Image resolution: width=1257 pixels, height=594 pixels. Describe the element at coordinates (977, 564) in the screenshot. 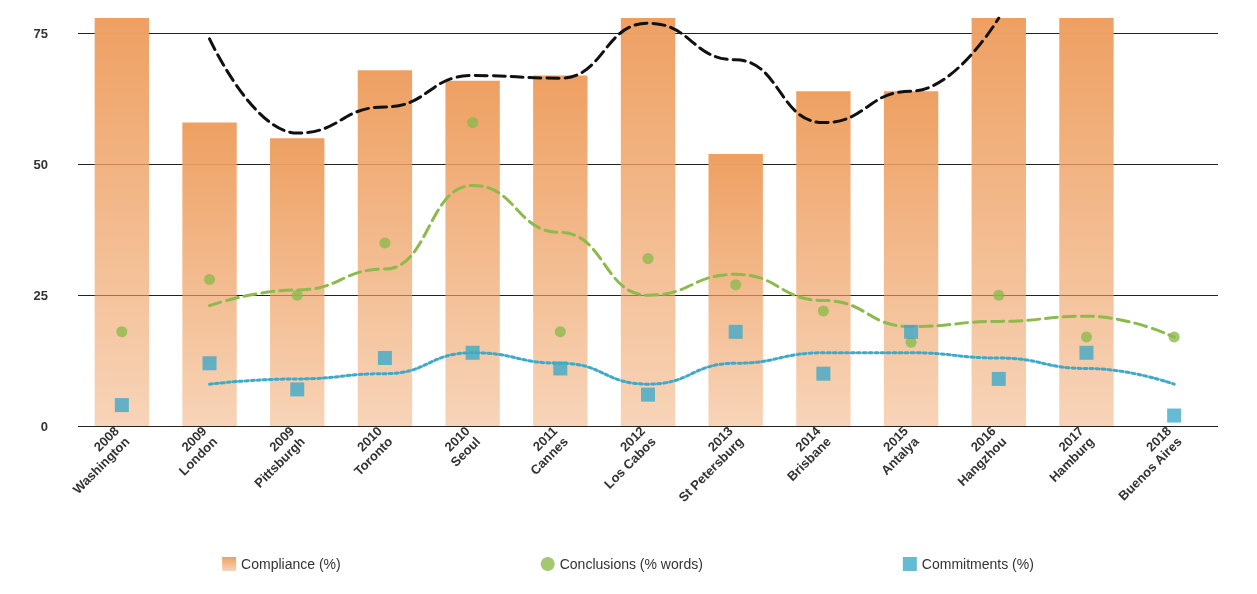

I see `legend-label: Commitments (%)` at that location.